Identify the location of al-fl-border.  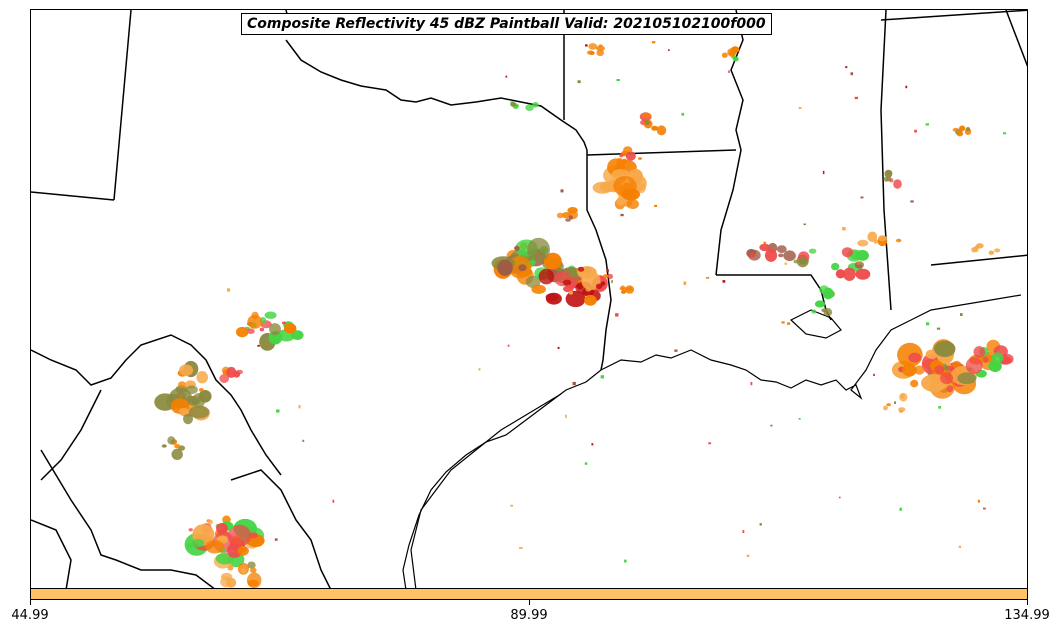
(978, 260).